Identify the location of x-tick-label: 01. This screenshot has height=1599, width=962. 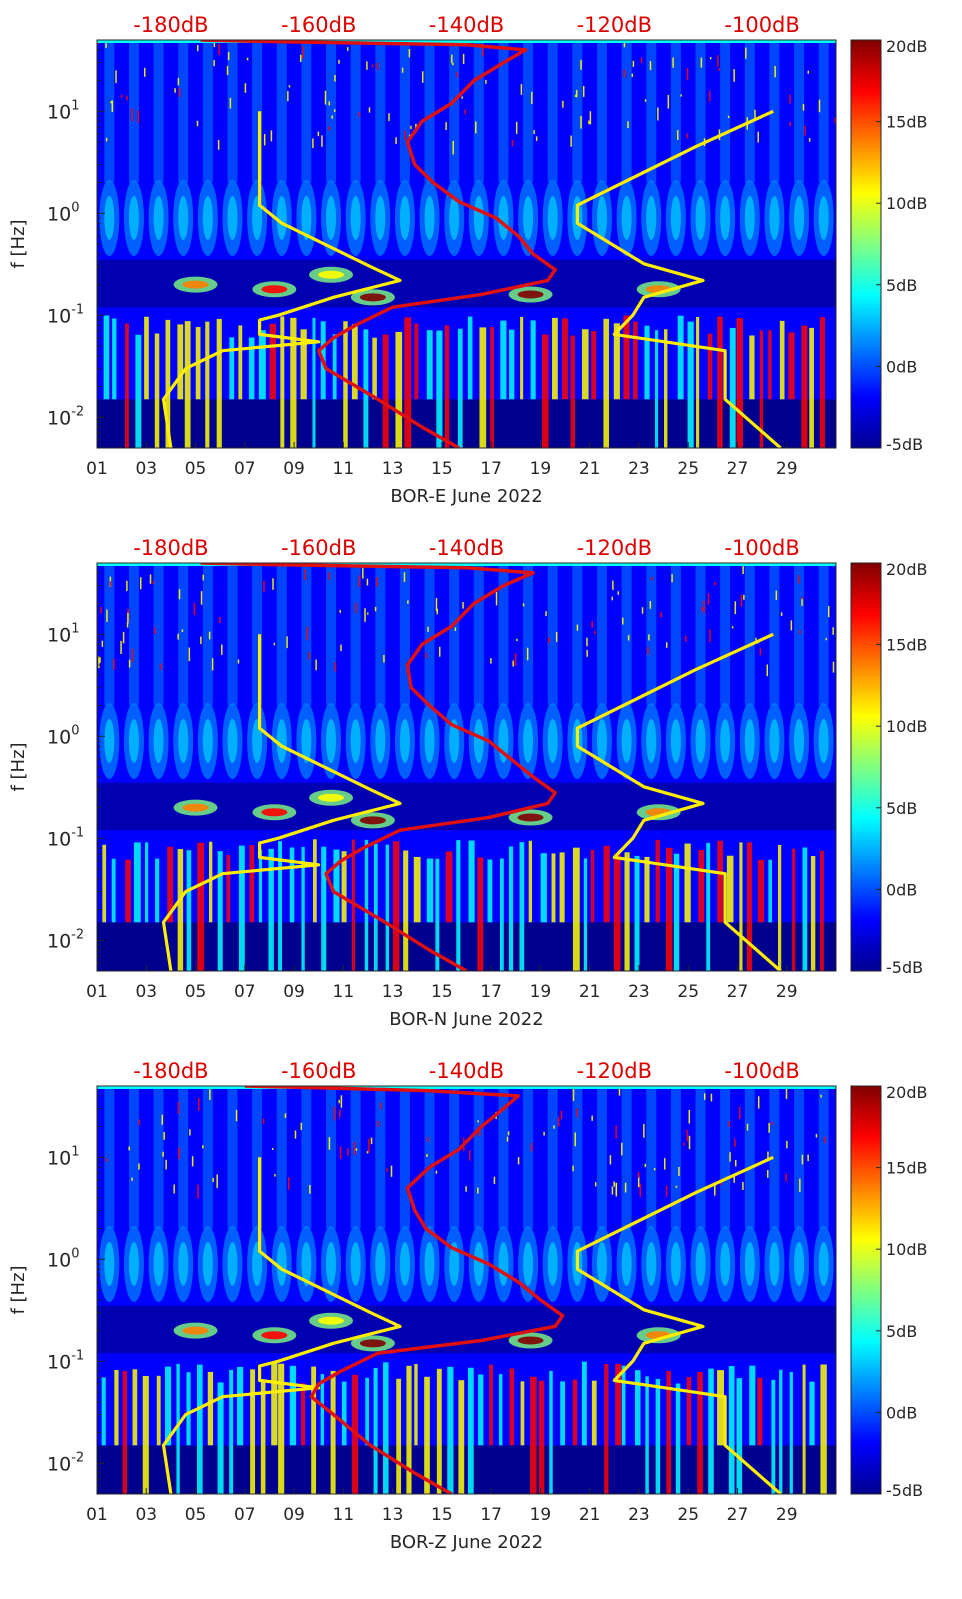
(97, 992).